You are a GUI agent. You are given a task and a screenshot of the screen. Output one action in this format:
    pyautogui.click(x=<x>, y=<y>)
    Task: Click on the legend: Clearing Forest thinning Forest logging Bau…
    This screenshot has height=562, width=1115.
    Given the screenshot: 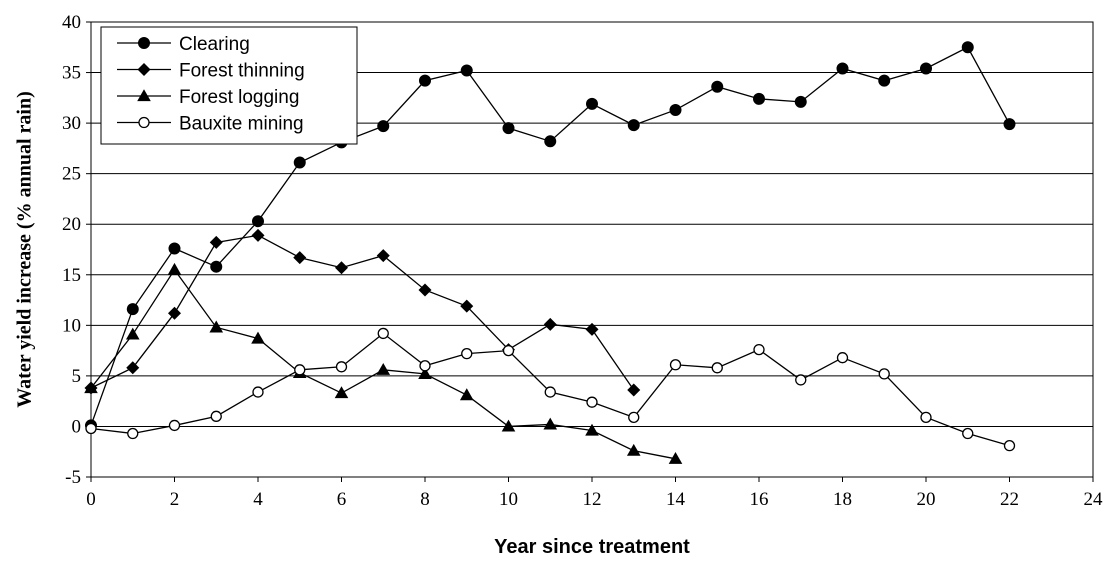 What is the action you would take?
    pyautogui.click(x=229, y=85)
    